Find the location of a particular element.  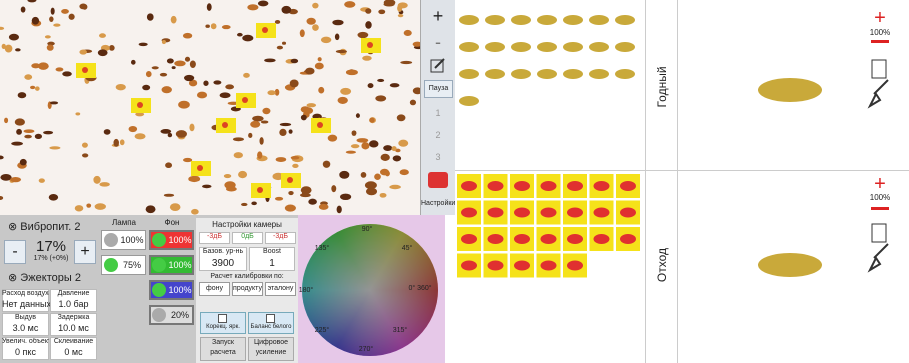

calib-button: эталону is located at coordinates (280, 289).